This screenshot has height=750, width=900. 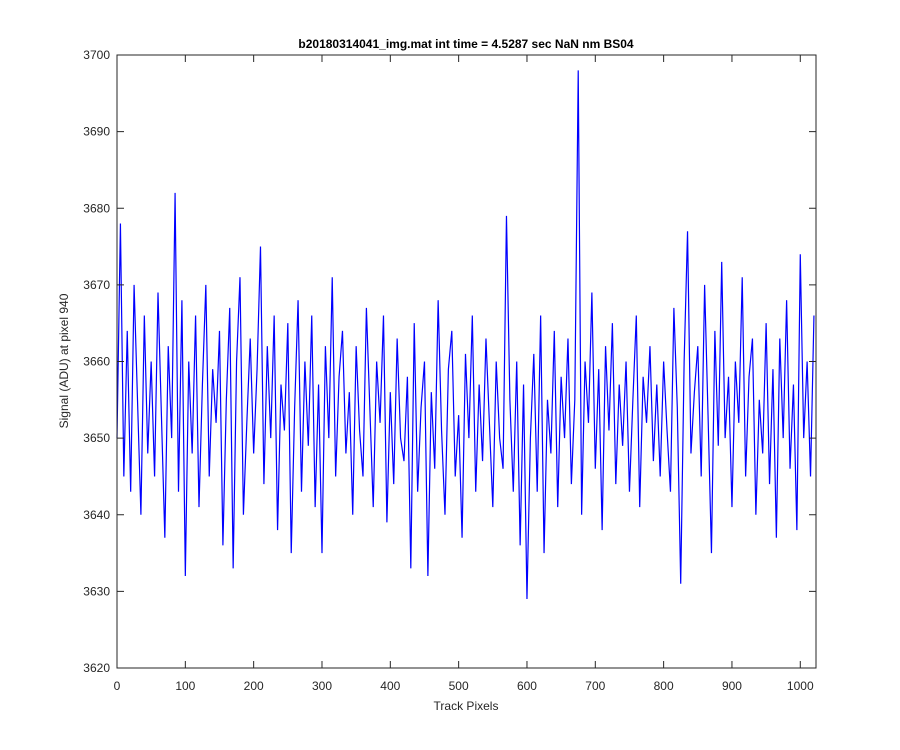 What do you see at coordinates (459, 686) in the screenshot?
I see `x-tick-label: 500` at bounding box center [459, 686].